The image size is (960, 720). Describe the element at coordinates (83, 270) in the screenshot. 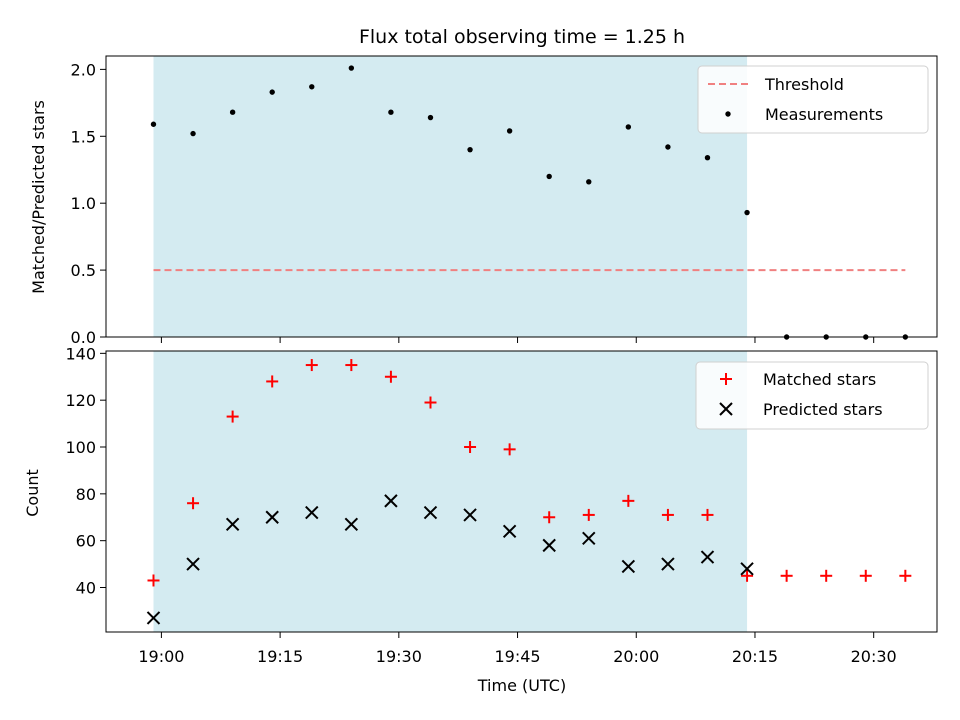

I see `y-tick-label: 0.5` at that location.